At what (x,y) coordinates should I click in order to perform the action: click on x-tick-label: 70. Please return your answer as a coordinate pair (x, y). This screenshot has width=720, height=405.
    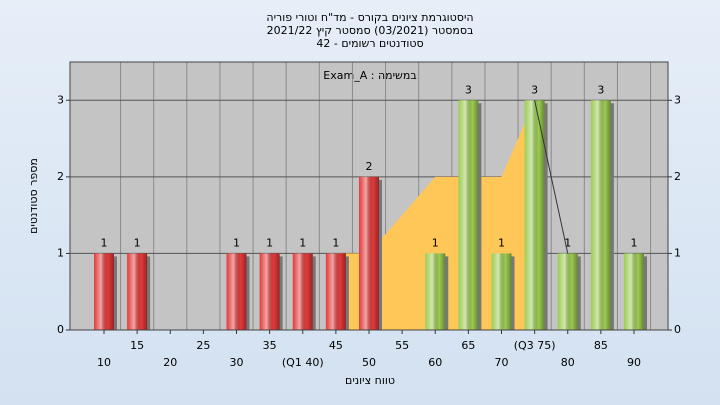
    Looking at the image, I should click on (502, 362).